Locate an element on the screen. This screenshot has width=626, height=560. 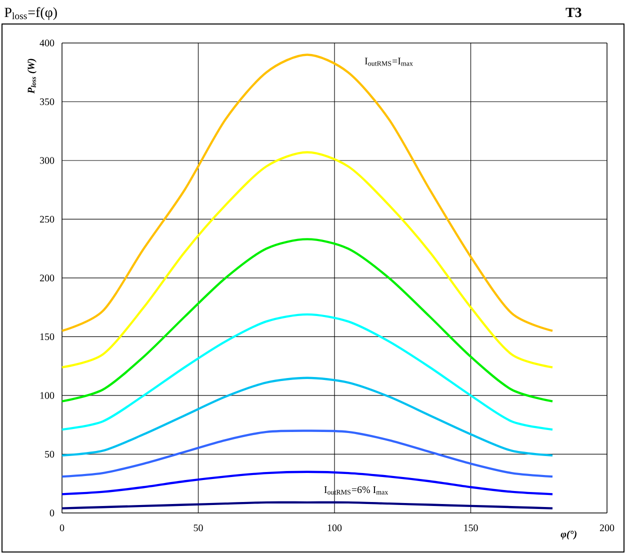
x-tick-label: 150 is located at coordinates (471, 528).